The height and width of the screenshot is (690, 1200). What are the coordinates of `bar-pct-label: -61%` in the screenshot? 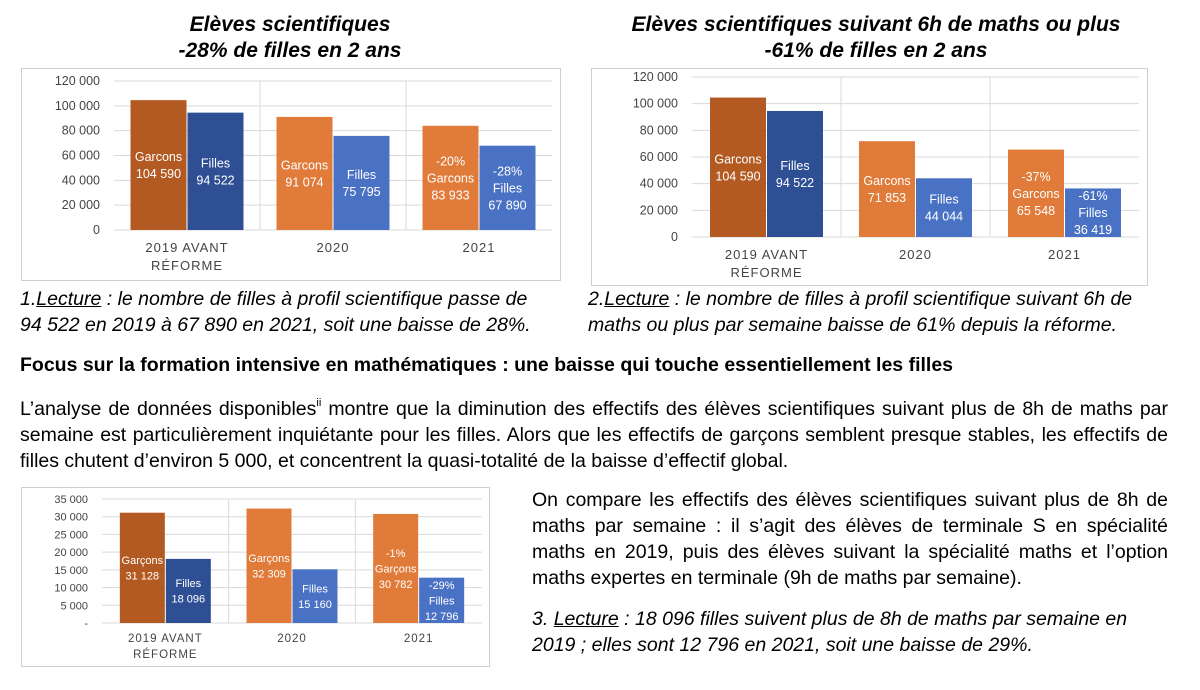 It's located at (1092, 196).